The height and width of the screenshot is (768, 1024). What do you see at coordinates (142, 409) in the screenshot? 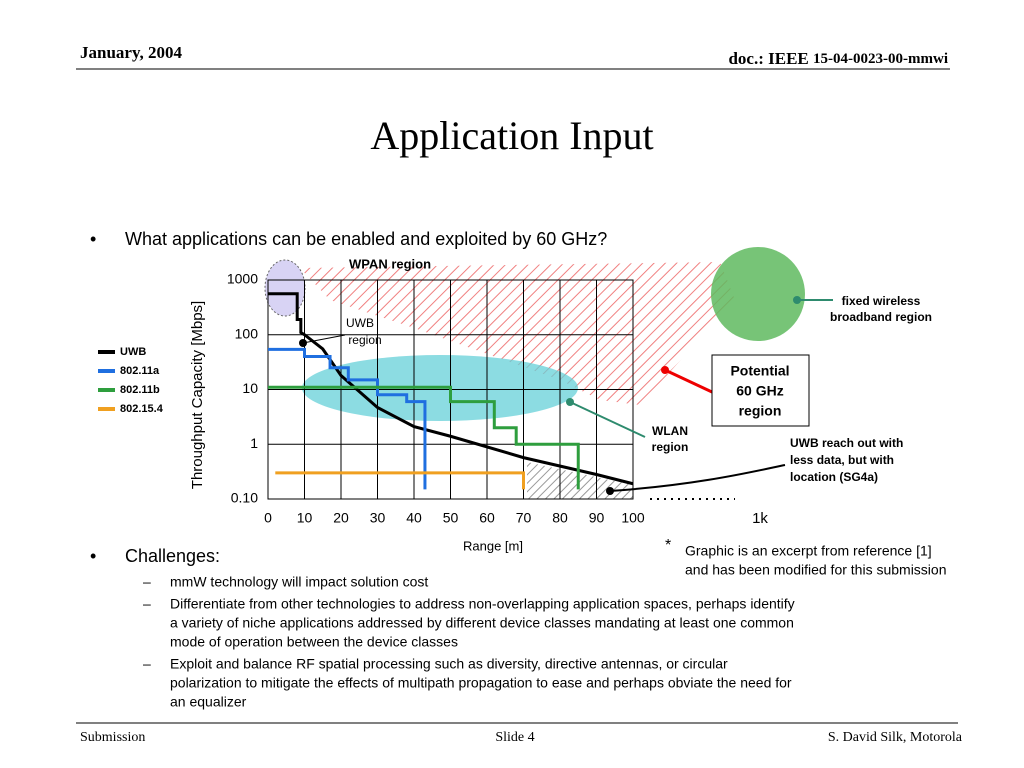
I see `legend-label: 802.15.4` at bounding box center [142, 409].